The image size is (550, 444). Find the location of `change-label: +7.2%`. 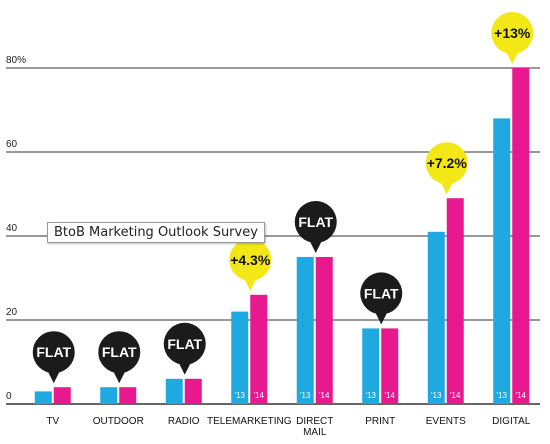

change-label: +7.2% is located at coordinates (447, 163).